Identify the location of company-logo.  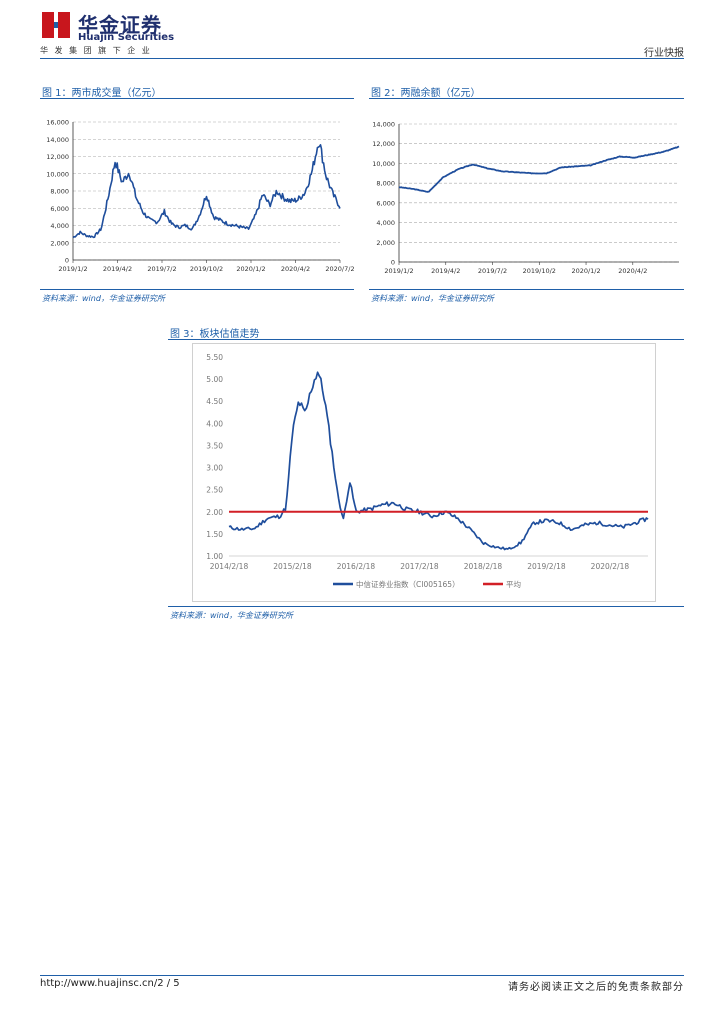
(56, 25).